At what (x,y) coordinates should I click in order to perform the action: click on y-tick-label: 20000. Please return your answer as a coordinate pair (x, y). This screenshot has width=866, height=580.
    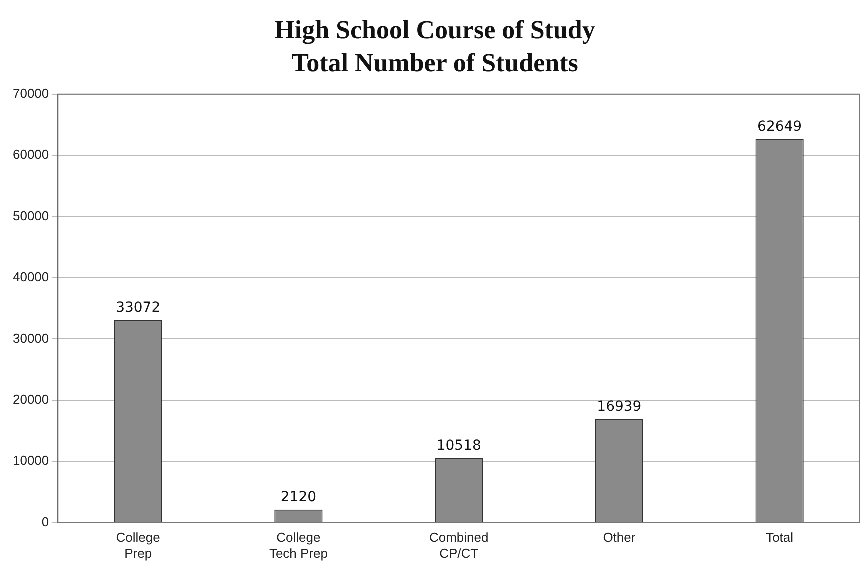
    Looking at the image, I should click on (31, 399).